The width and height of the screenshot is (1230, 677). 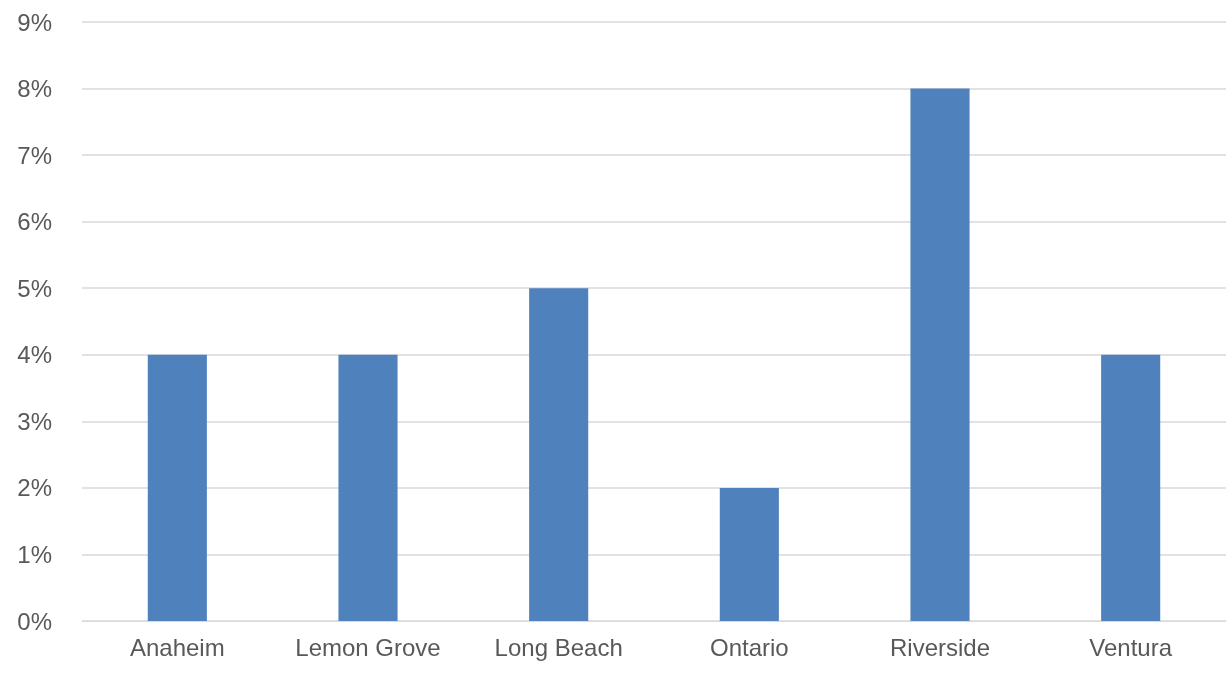 What do you see at coordinates (34, 288) in the screenshot?
I see `y-tick-label: 5%` at bounding box center [34, 288].